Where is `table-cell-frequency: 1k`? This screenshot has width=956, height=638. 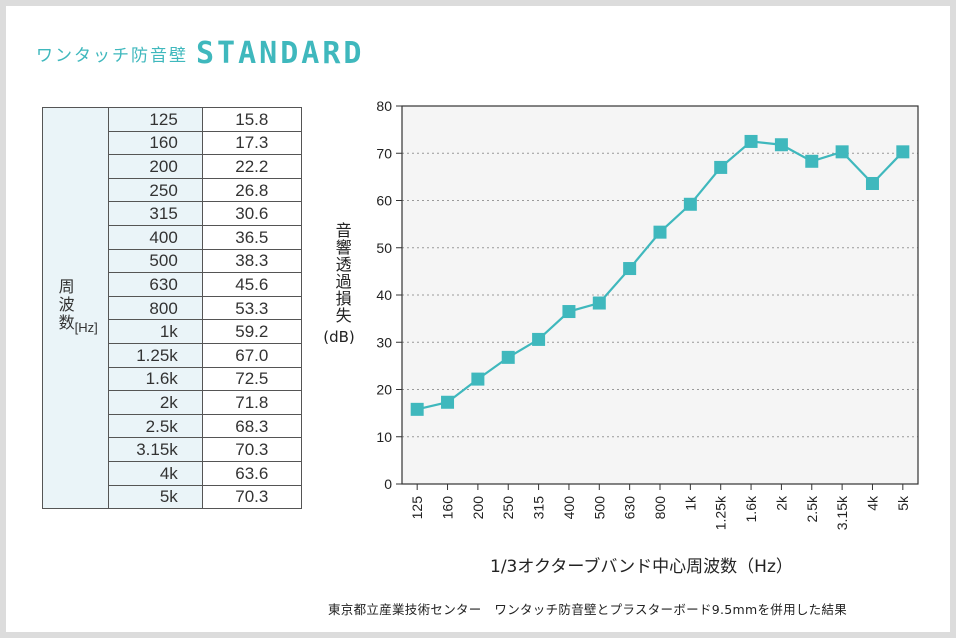
table-cell-frequency: 1k is located at coordinates (155, 331).